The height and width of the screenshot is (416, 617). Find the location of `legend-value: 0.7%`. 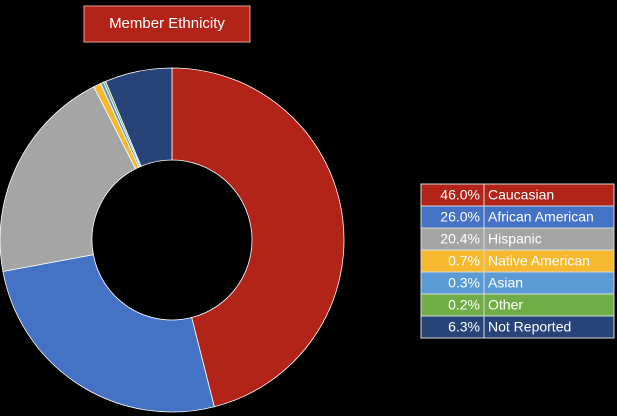

legend-value: 0.7% is located at coordinates (464, 261).